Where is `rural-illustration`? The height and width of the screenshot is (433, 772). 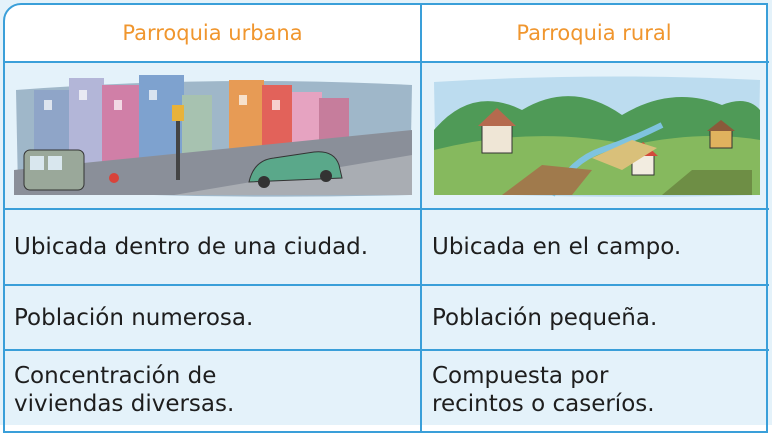 rural-illustration is located at coordinates (597, 136).